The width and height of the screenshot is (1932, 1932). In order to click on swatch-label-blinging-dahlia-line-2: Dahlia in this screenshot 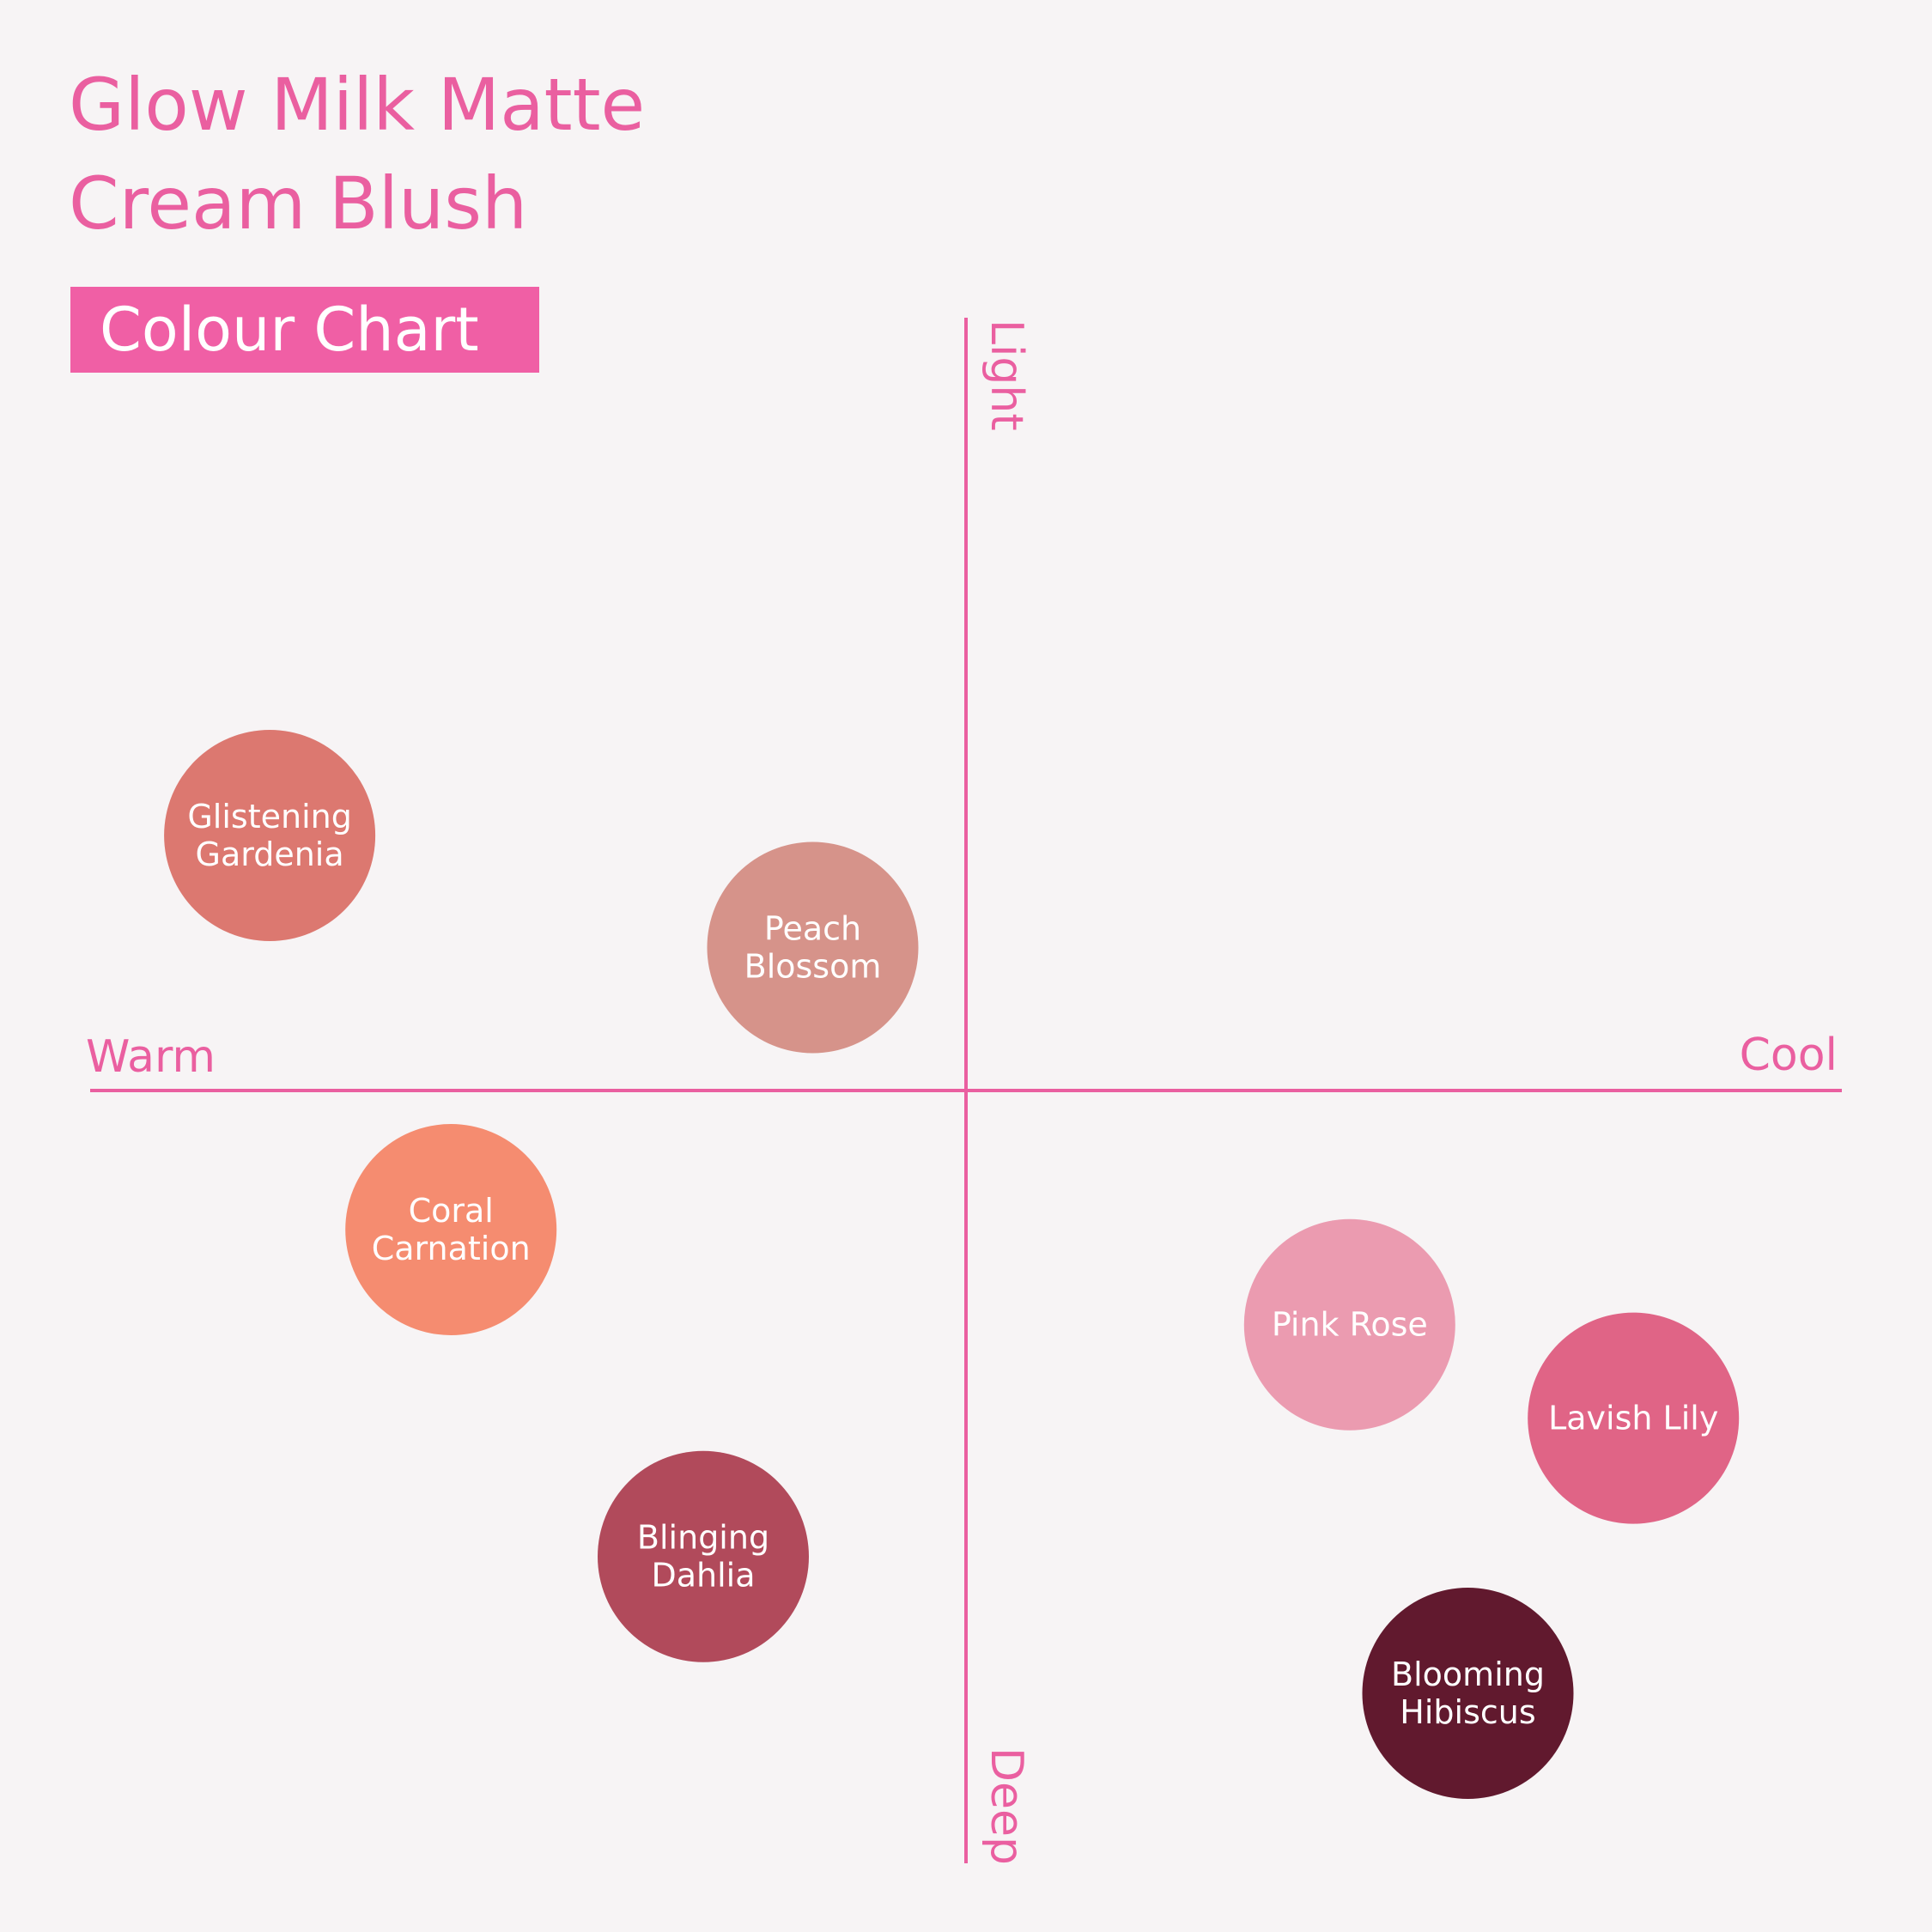, I will do `click(703, 1576)`.